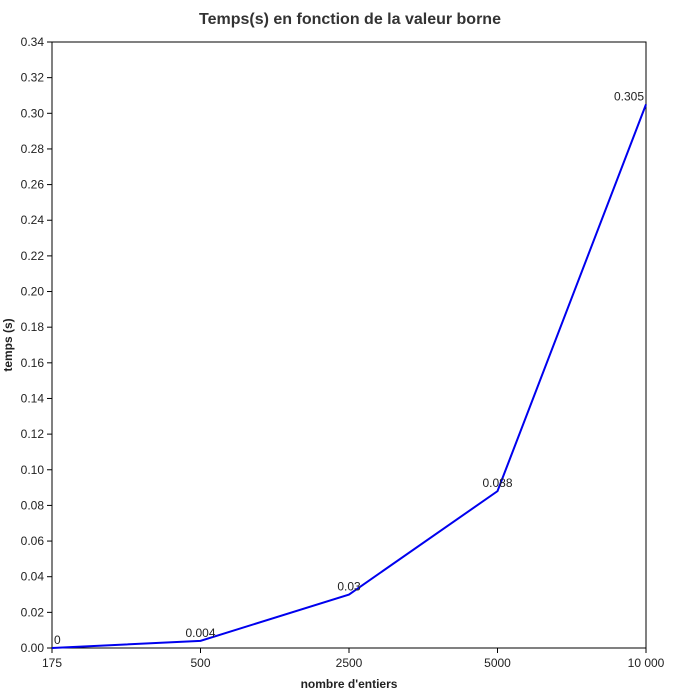 This screenshot has width=700, height=700. I want to click on x-tick-label: 2500, so click(349, 663).